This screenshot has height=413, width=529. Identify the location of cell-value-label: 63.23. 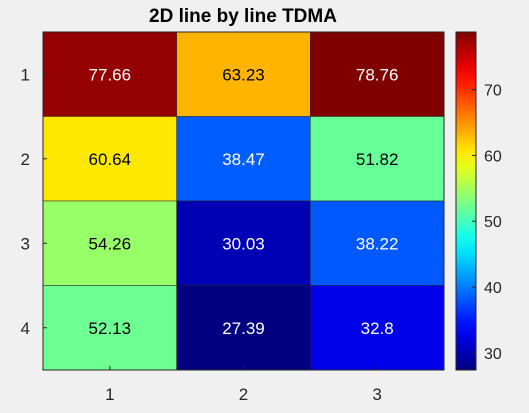
(243, 74).